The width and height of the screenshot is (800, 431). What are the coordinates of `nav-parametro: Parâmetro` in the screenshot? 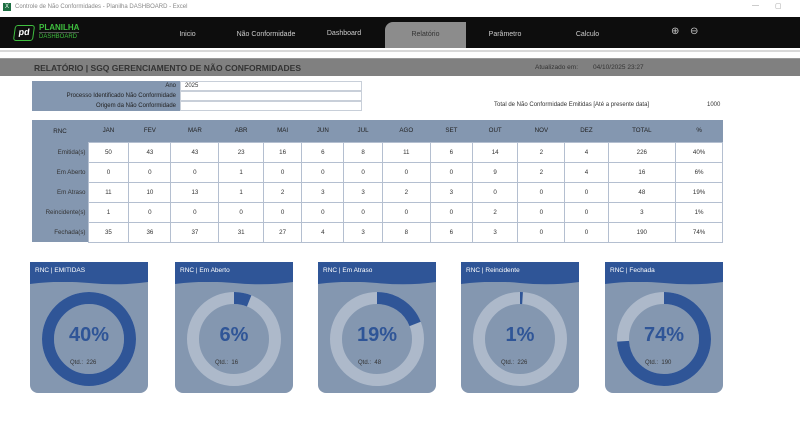 It's located at (505, 34).